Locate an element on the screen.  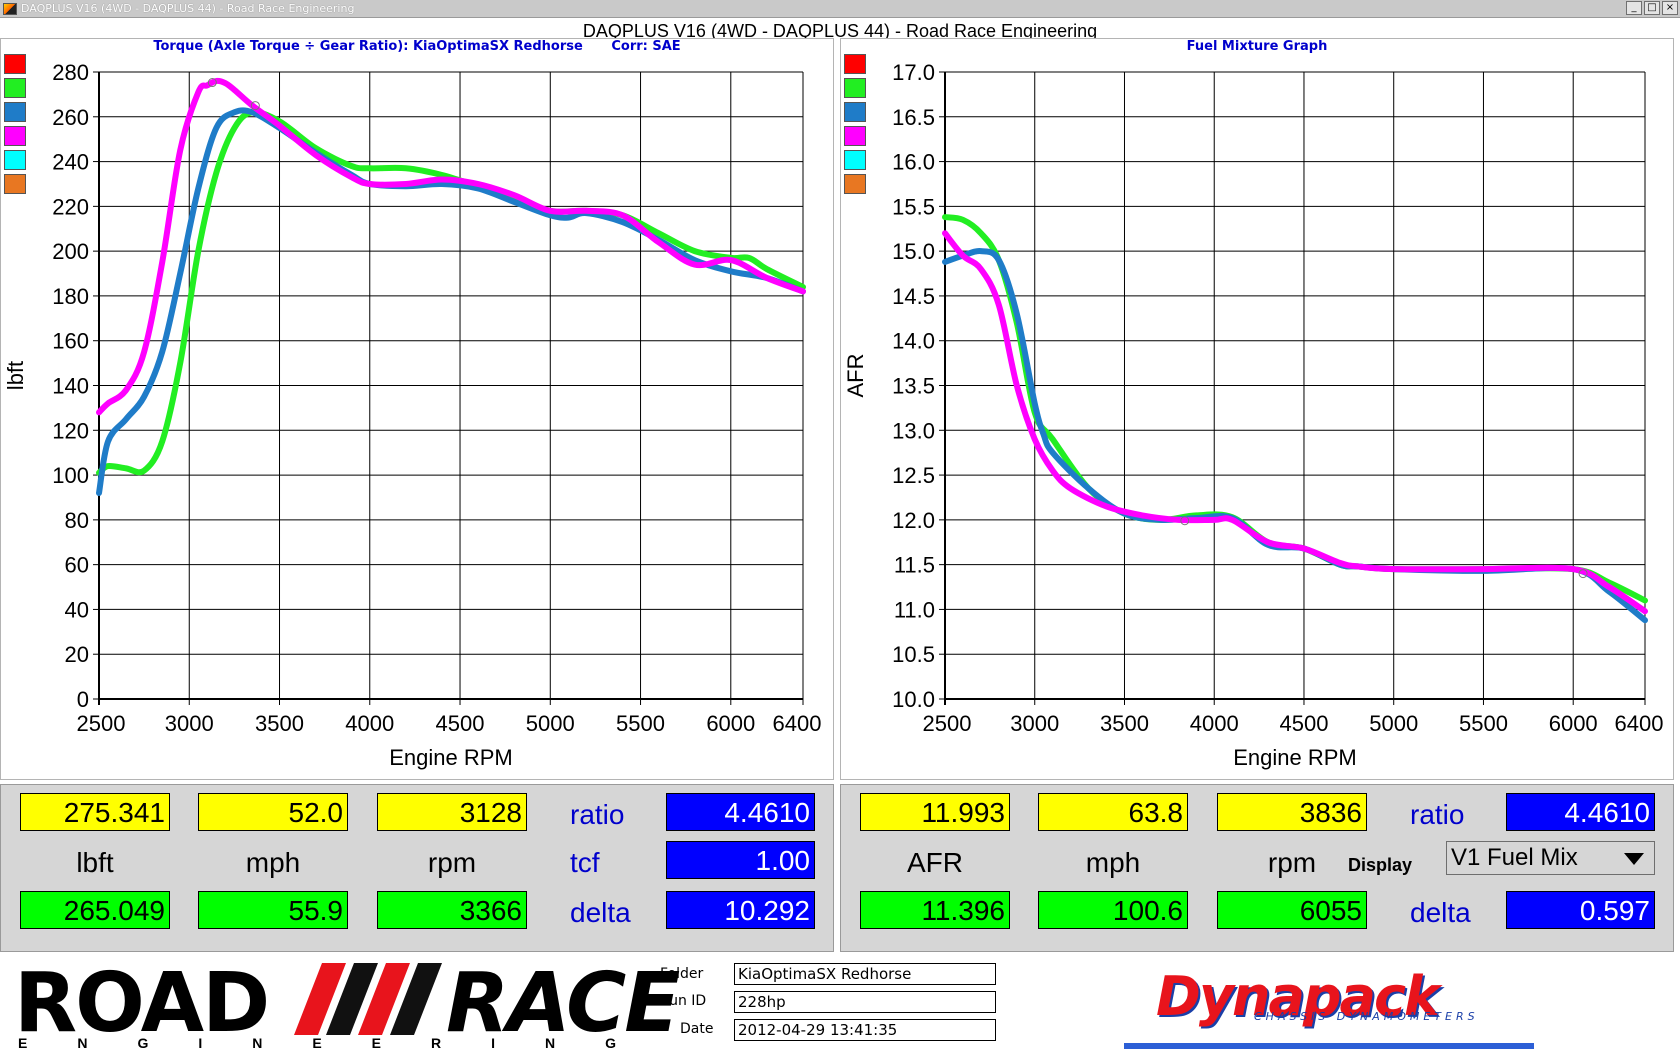
y-tick-label: 16.0 is located at coordinates (913, 162).